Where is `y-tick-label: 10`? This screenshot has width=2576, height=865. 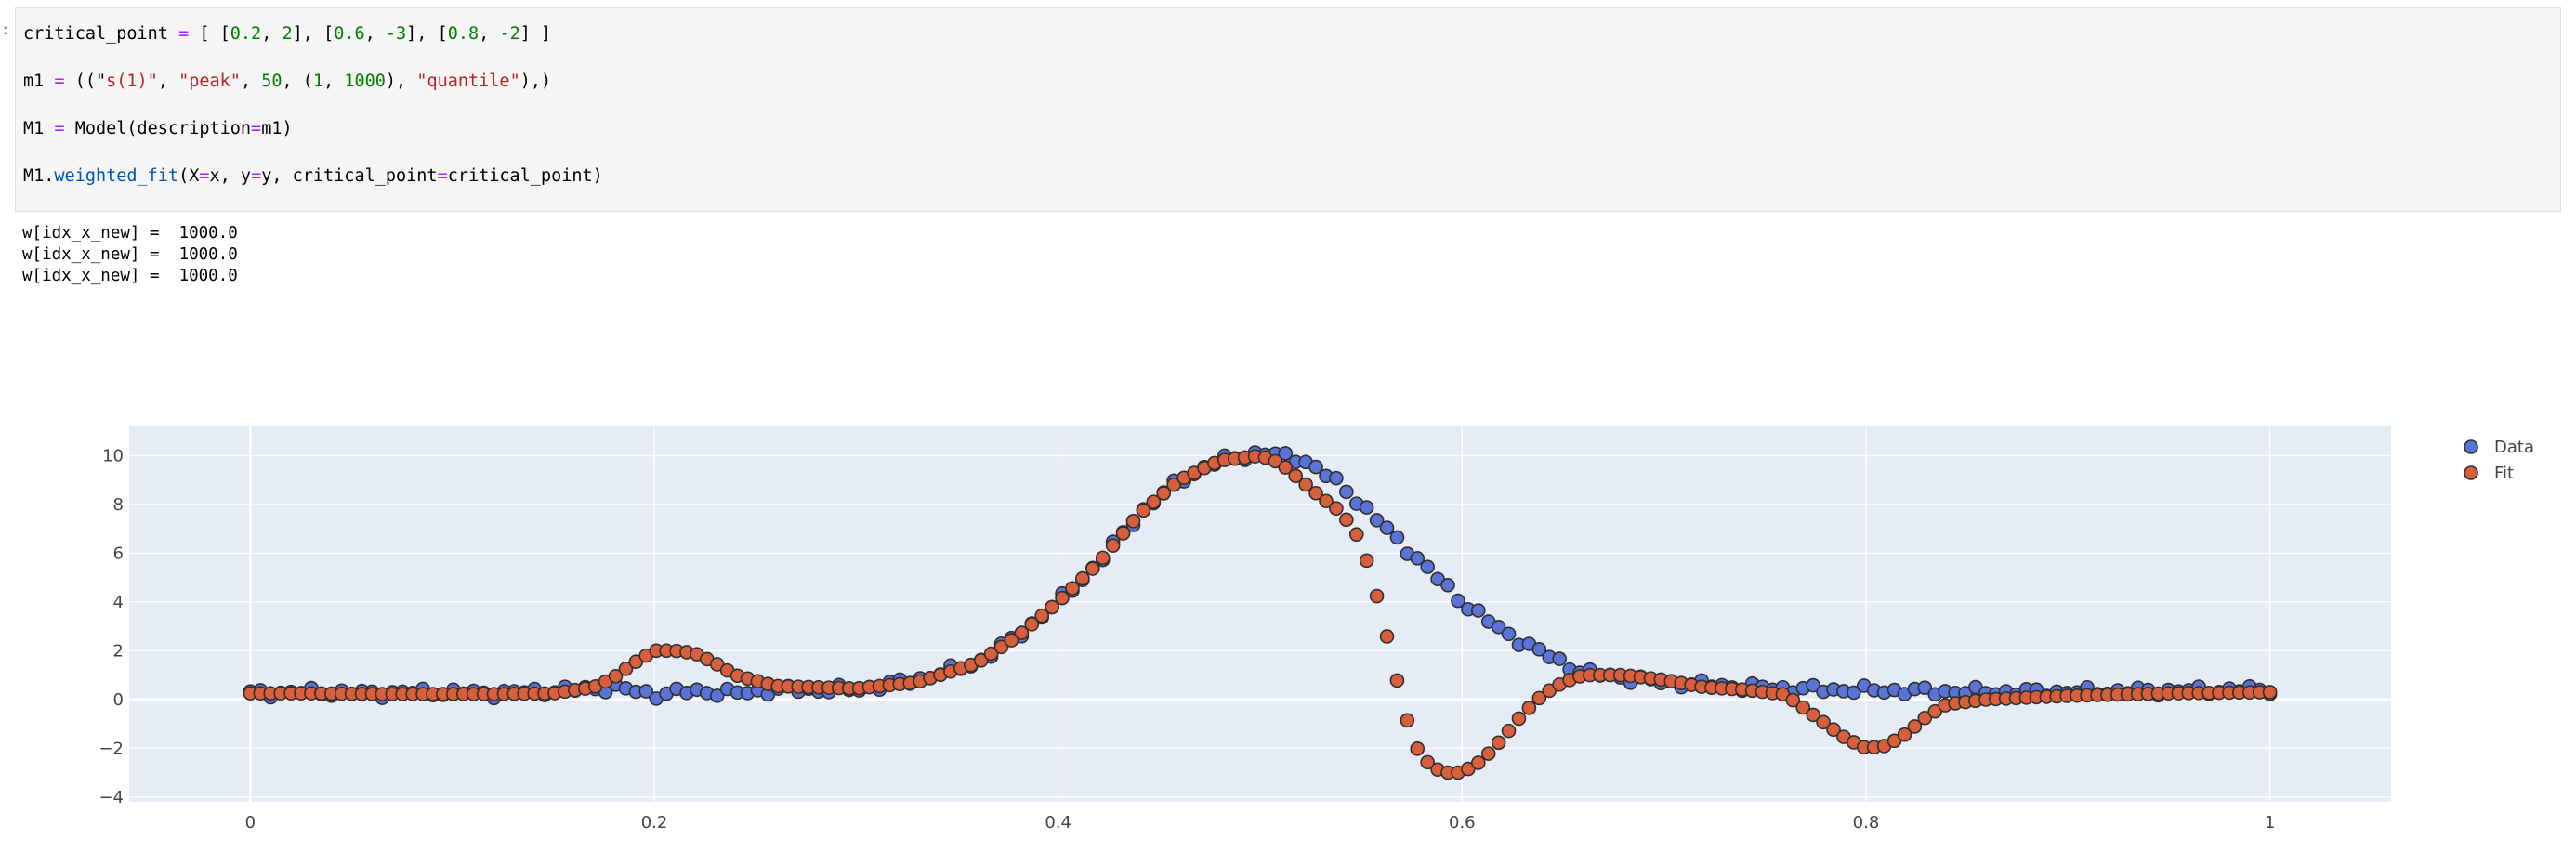 y-tick-label: 10 is located at coordinates (113, 456).